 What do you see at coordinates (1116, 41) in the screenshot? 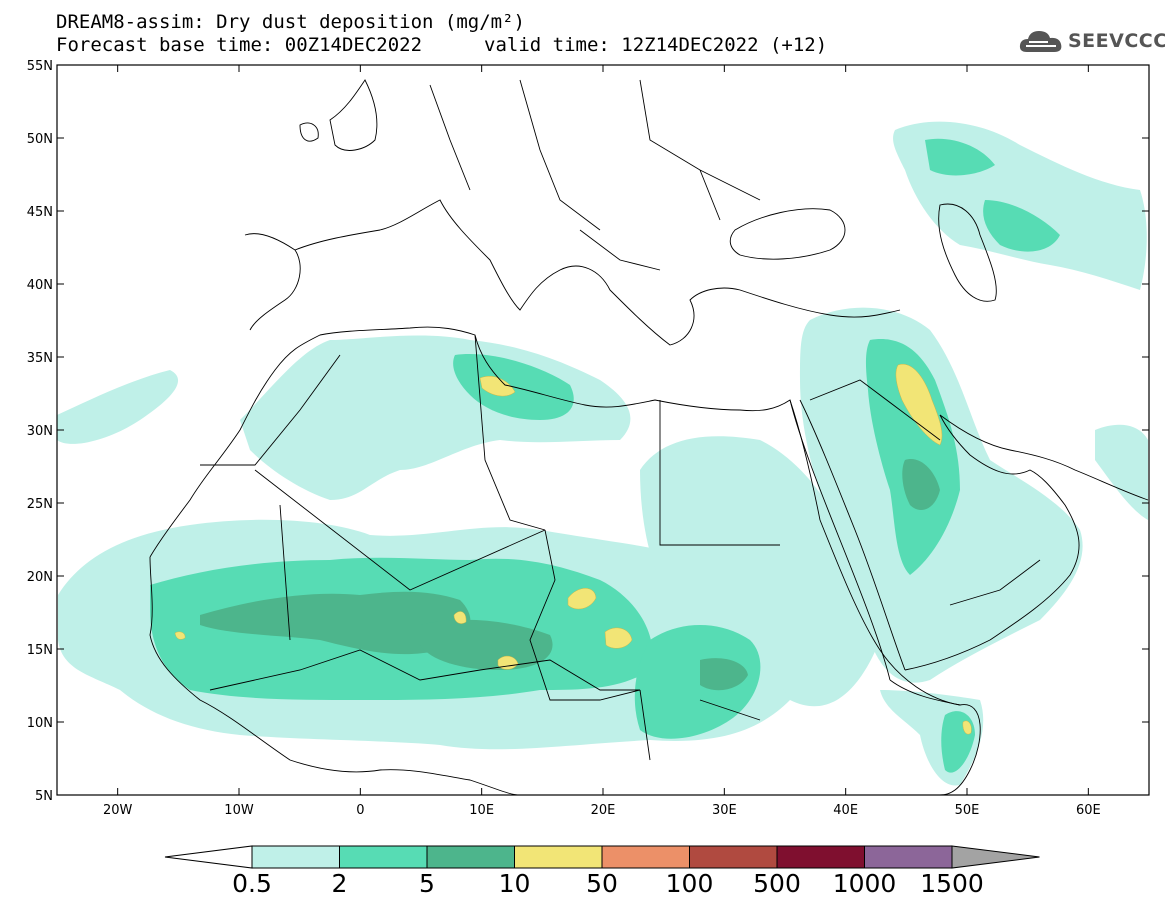
I see `logo-text: SEEVCCC` at bounding box center [1116, 41].